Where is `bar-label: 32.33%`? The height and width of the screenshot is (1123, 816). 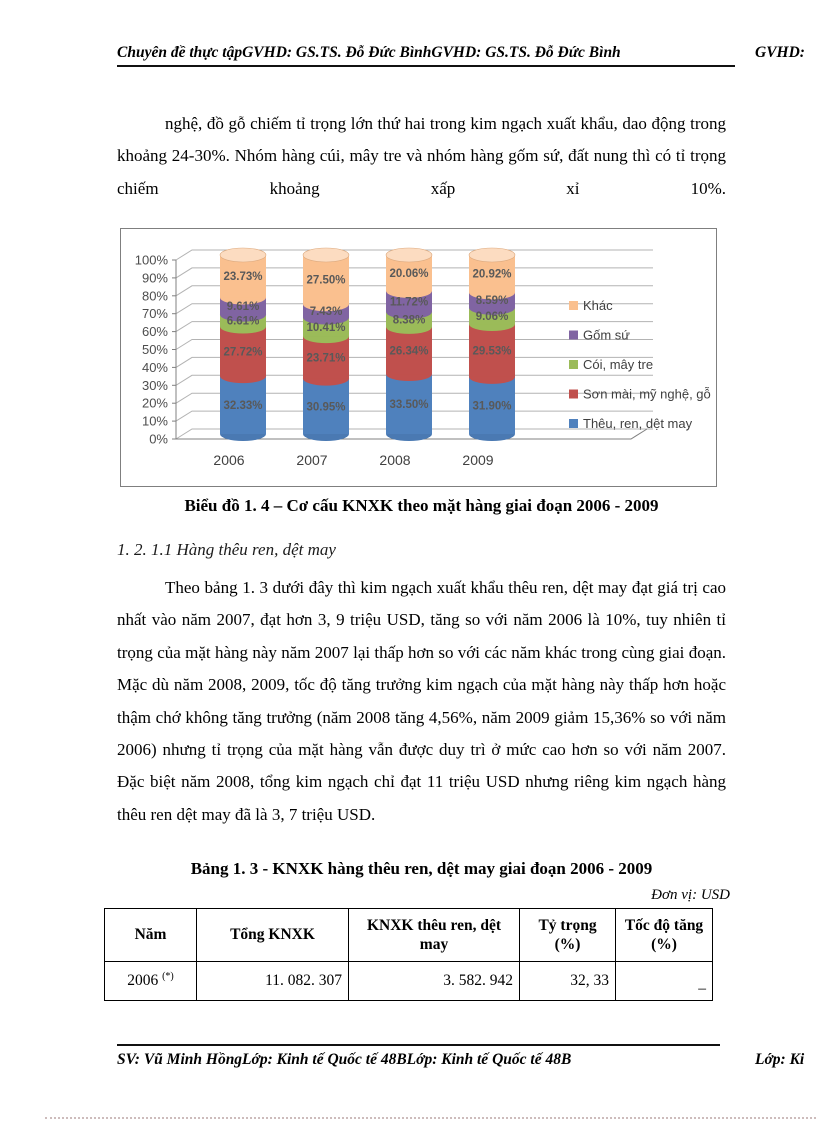 bar-label: 32.33% is located at coordinates (242, 406).